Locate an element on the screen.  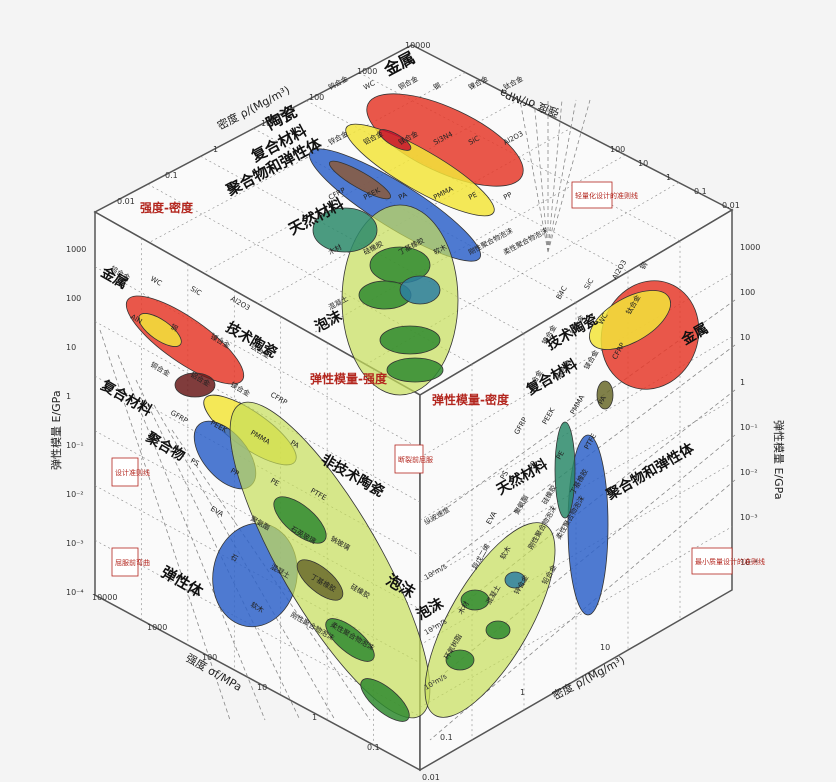
left-x-tick: 100 is located at coordinates (209, 657).